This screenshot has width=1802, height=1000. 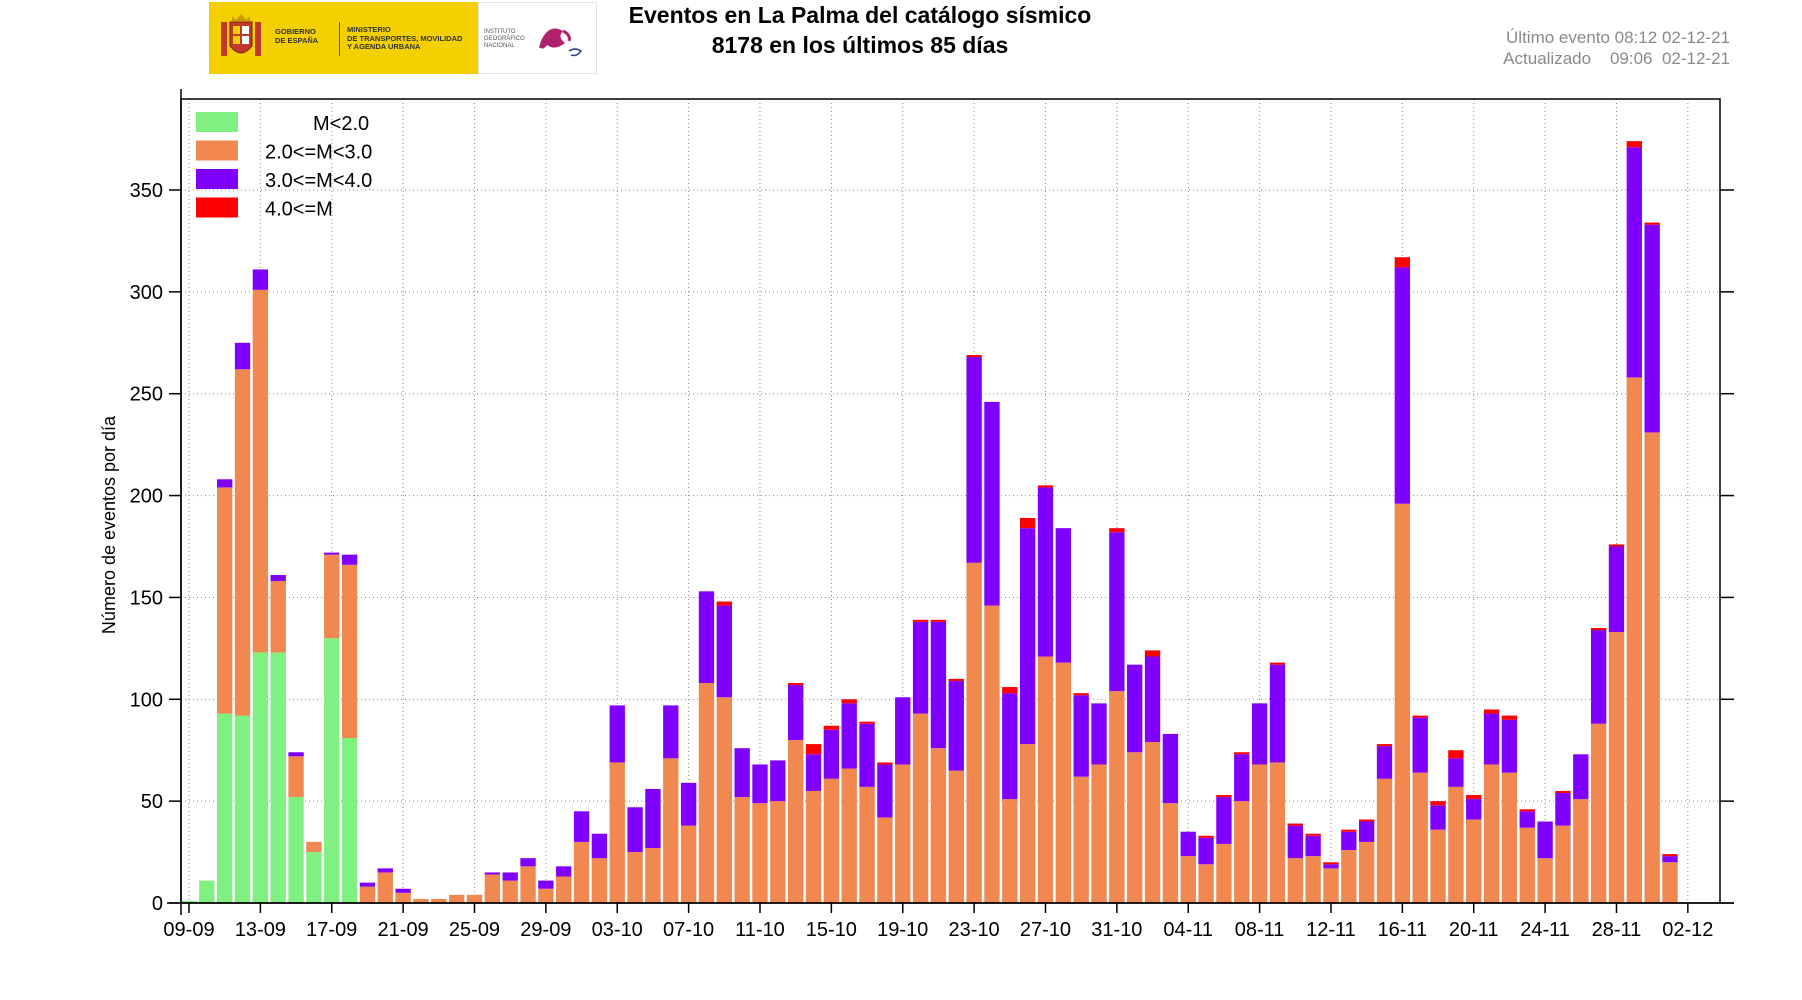 What do you see at coordinates (974, 930) in the screenshot?
I see `x-tick-label: 23-10` at bounding box center [974, 930].